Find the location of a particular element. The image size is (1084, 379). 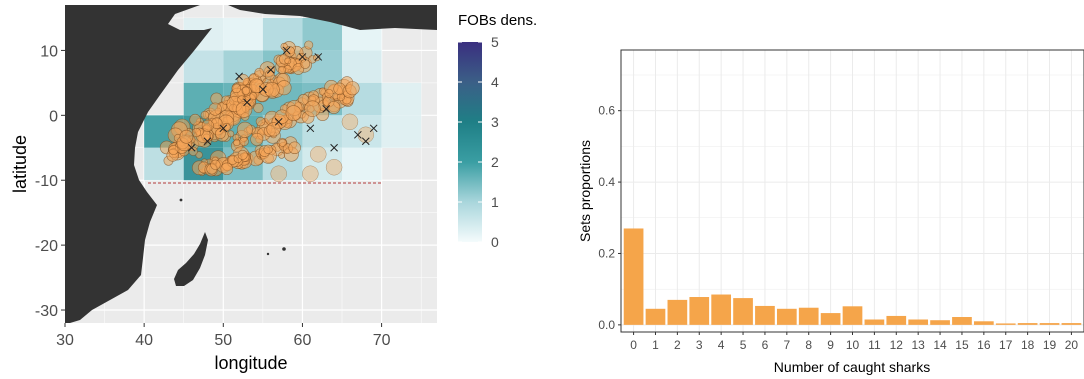

bar-y-tick-label: 0.4 is located at coordinates (606, 182).